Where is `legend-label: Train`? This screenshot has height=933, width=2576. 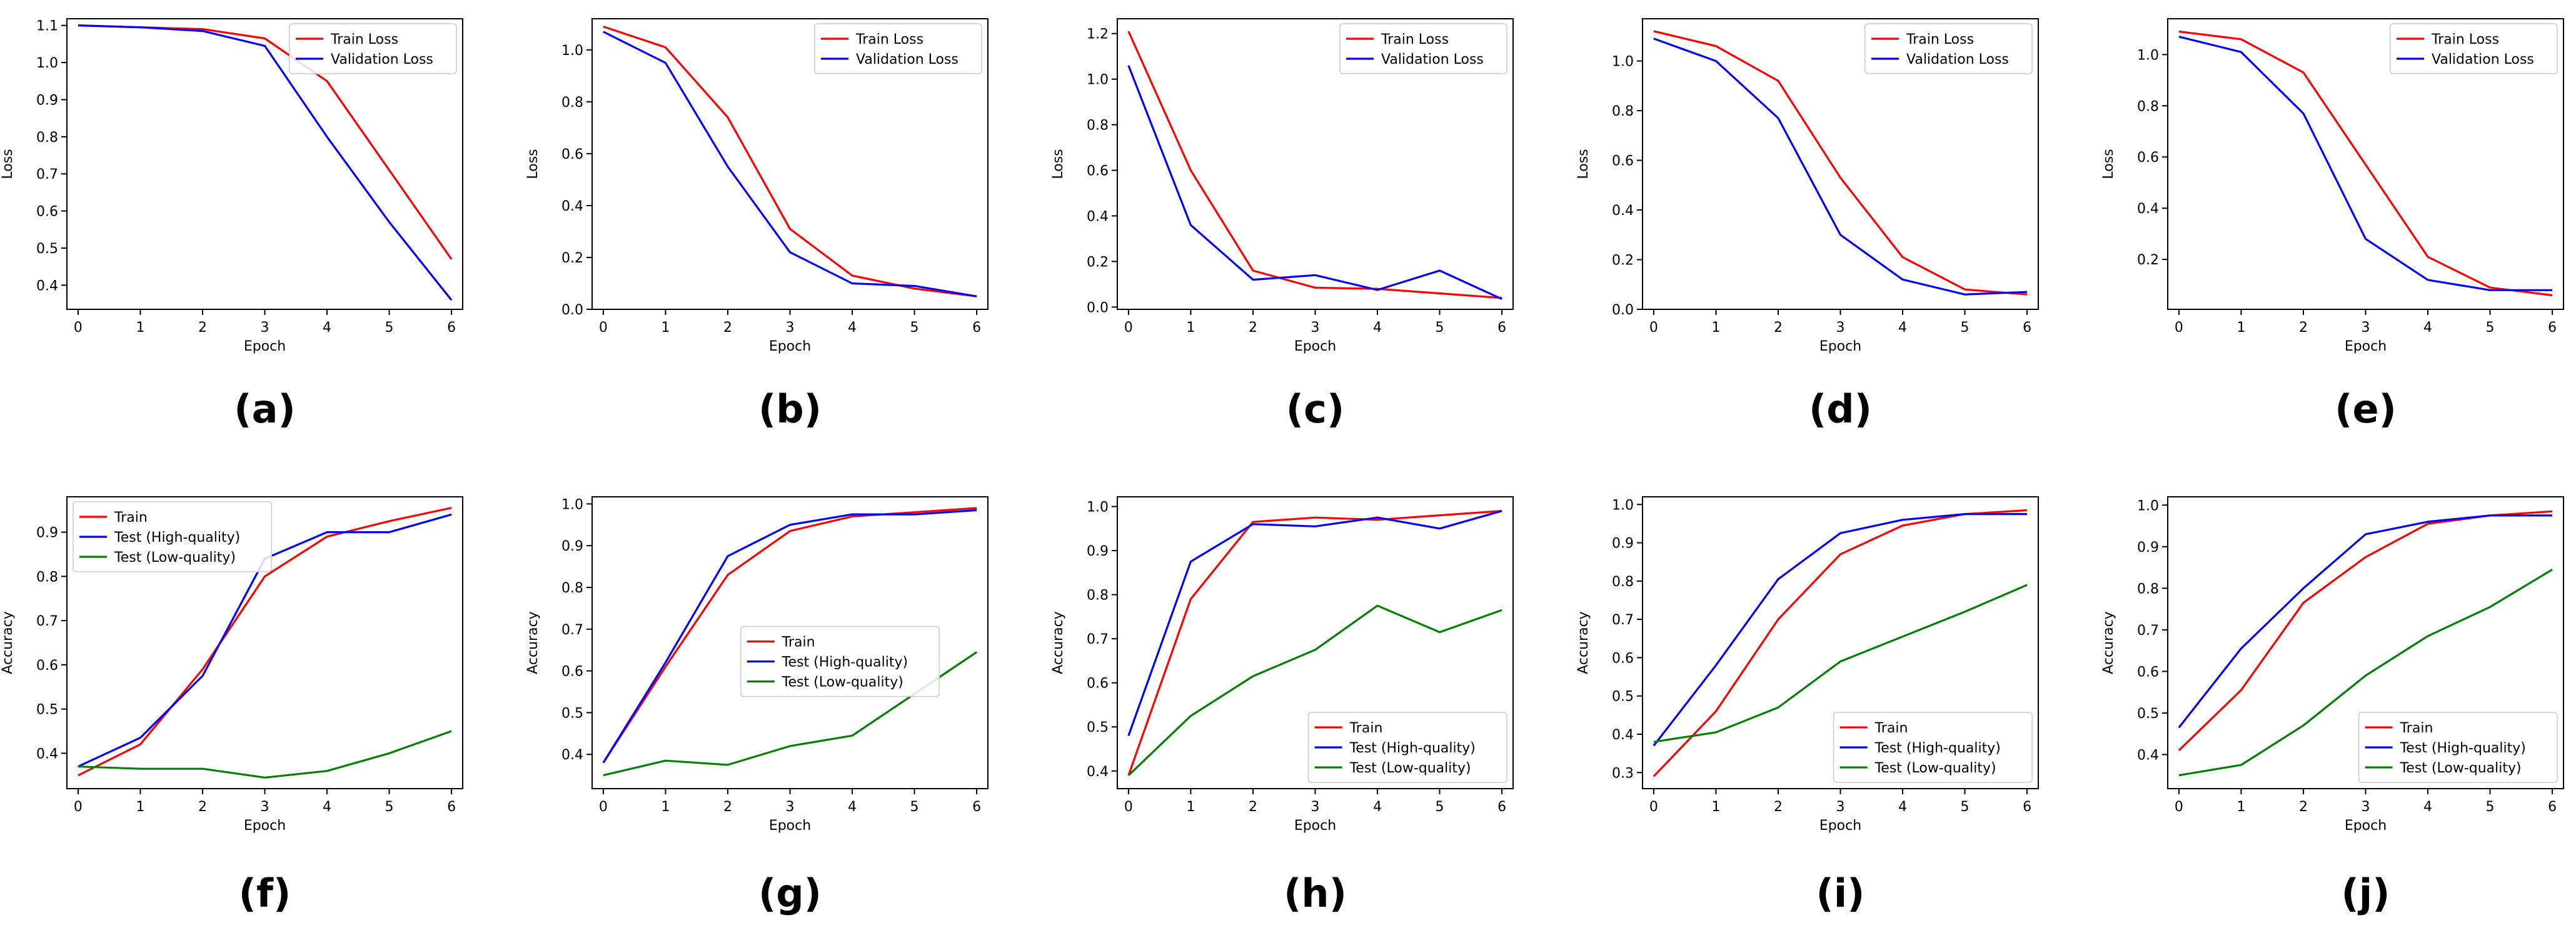 legend-label: Train is located at coordinates (1366, 728).